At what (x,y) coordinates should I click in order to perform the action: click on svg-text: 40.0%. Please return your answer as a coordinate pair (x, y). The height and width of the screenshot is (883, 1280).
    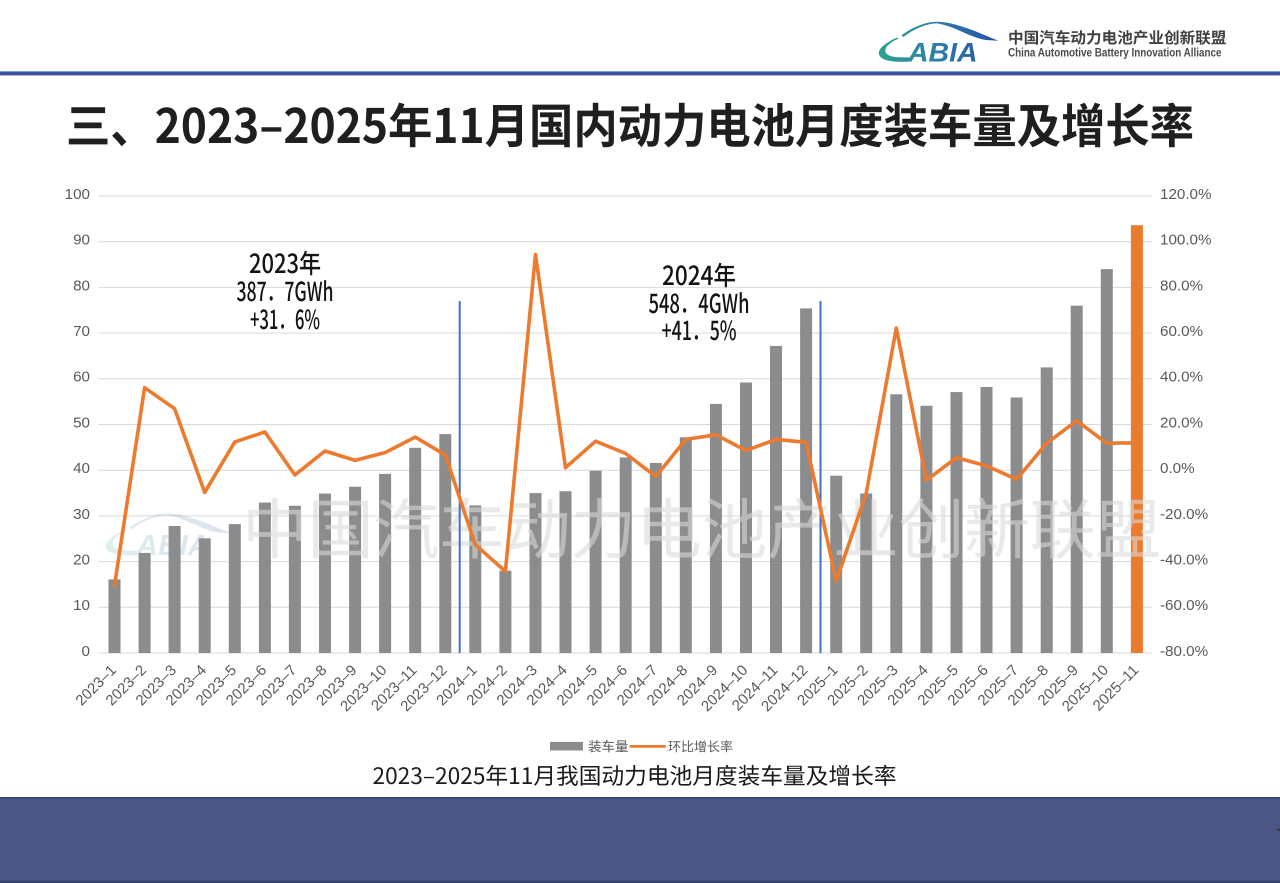
    Looking at the image, I should click on (1181, 377).